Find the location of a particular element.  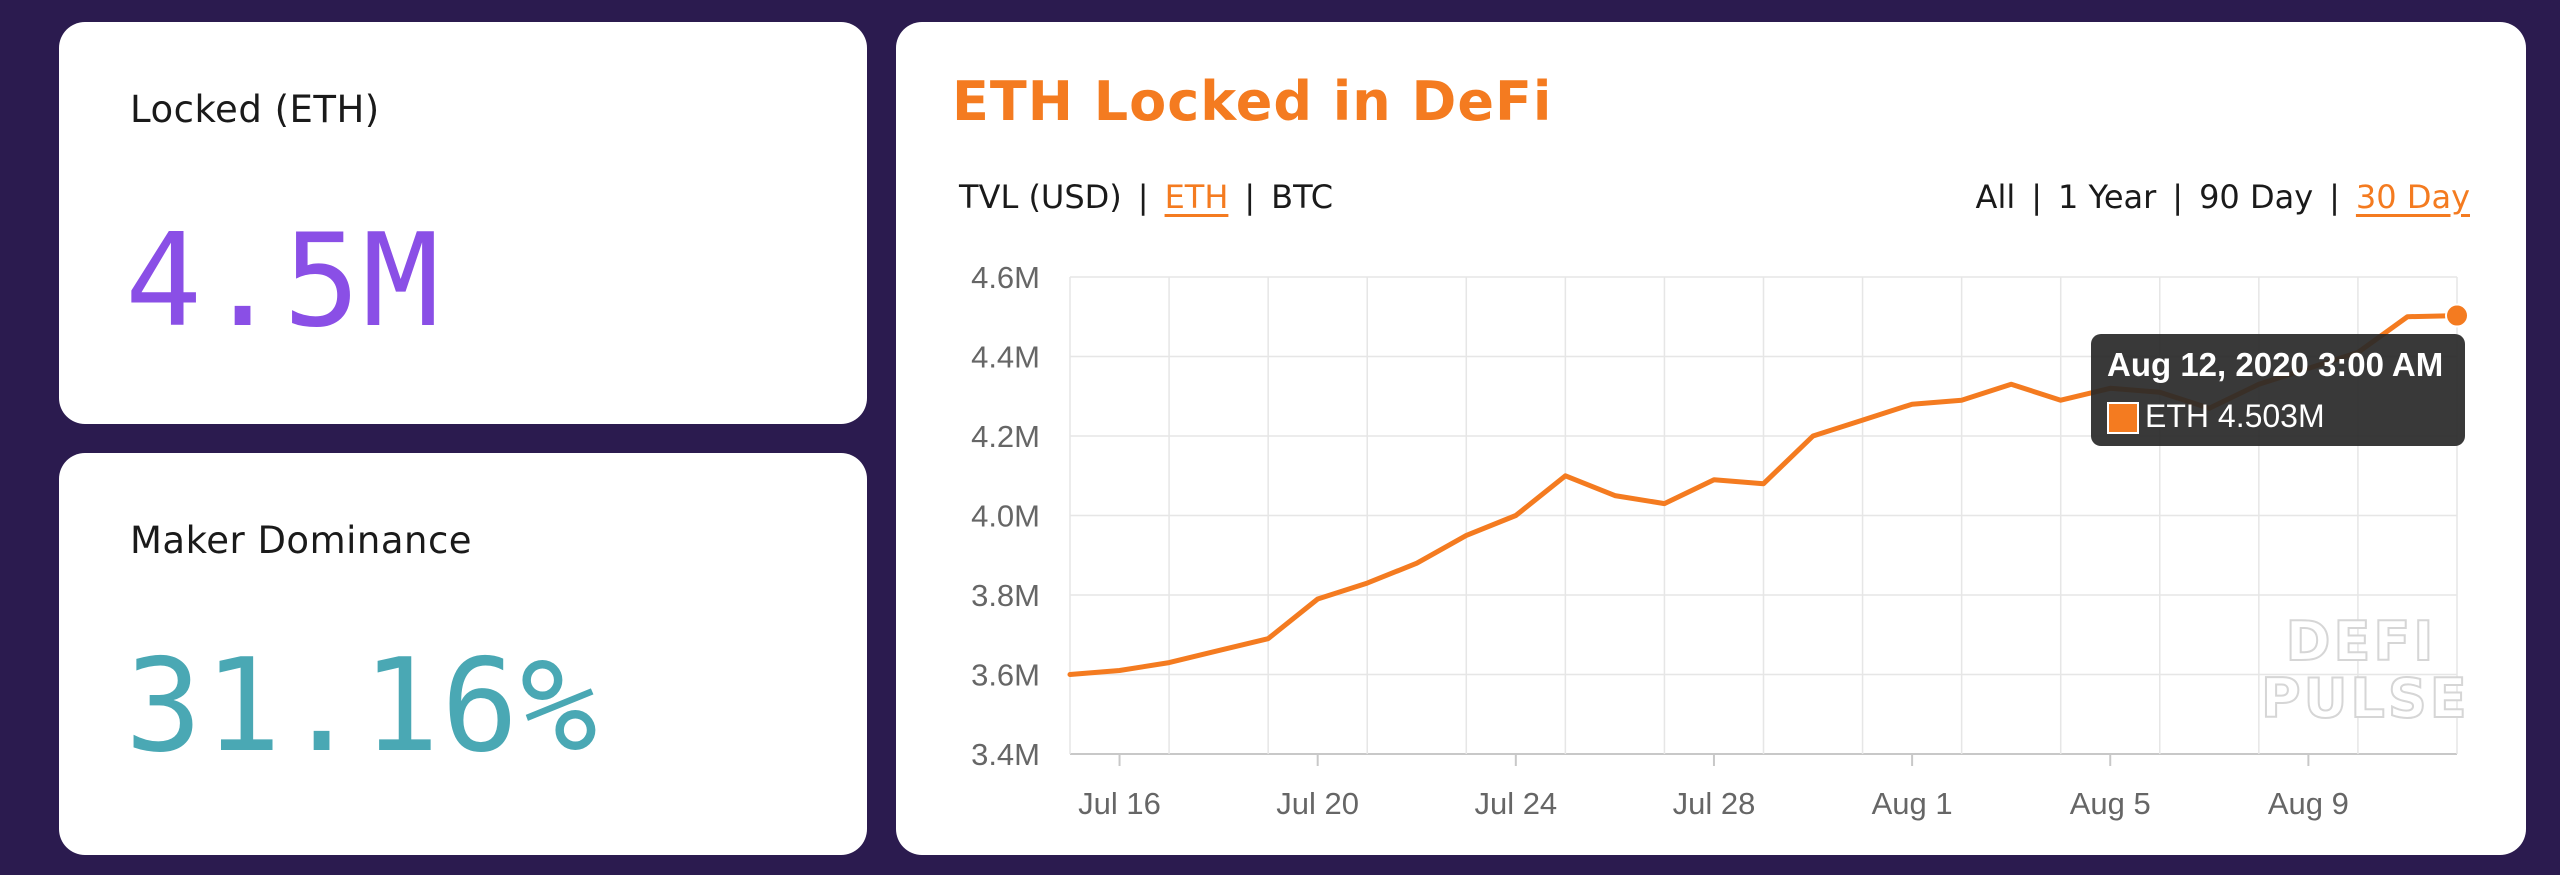

maker-dominance-label: Maker Dominance is located at coordinates (301, 540).